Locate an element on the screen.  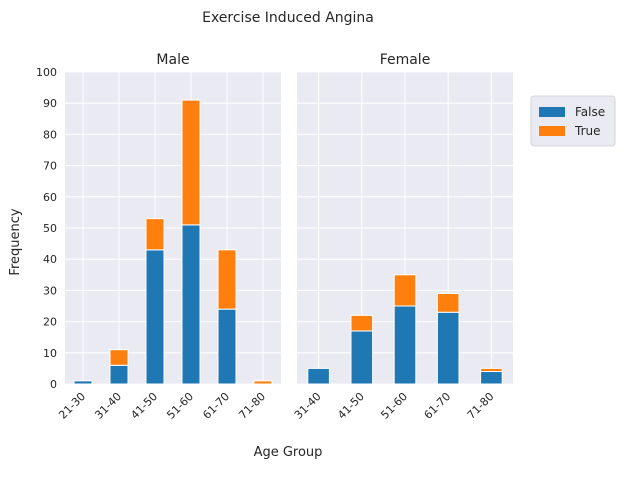
legend: False True is located at coordinates (573, 121).